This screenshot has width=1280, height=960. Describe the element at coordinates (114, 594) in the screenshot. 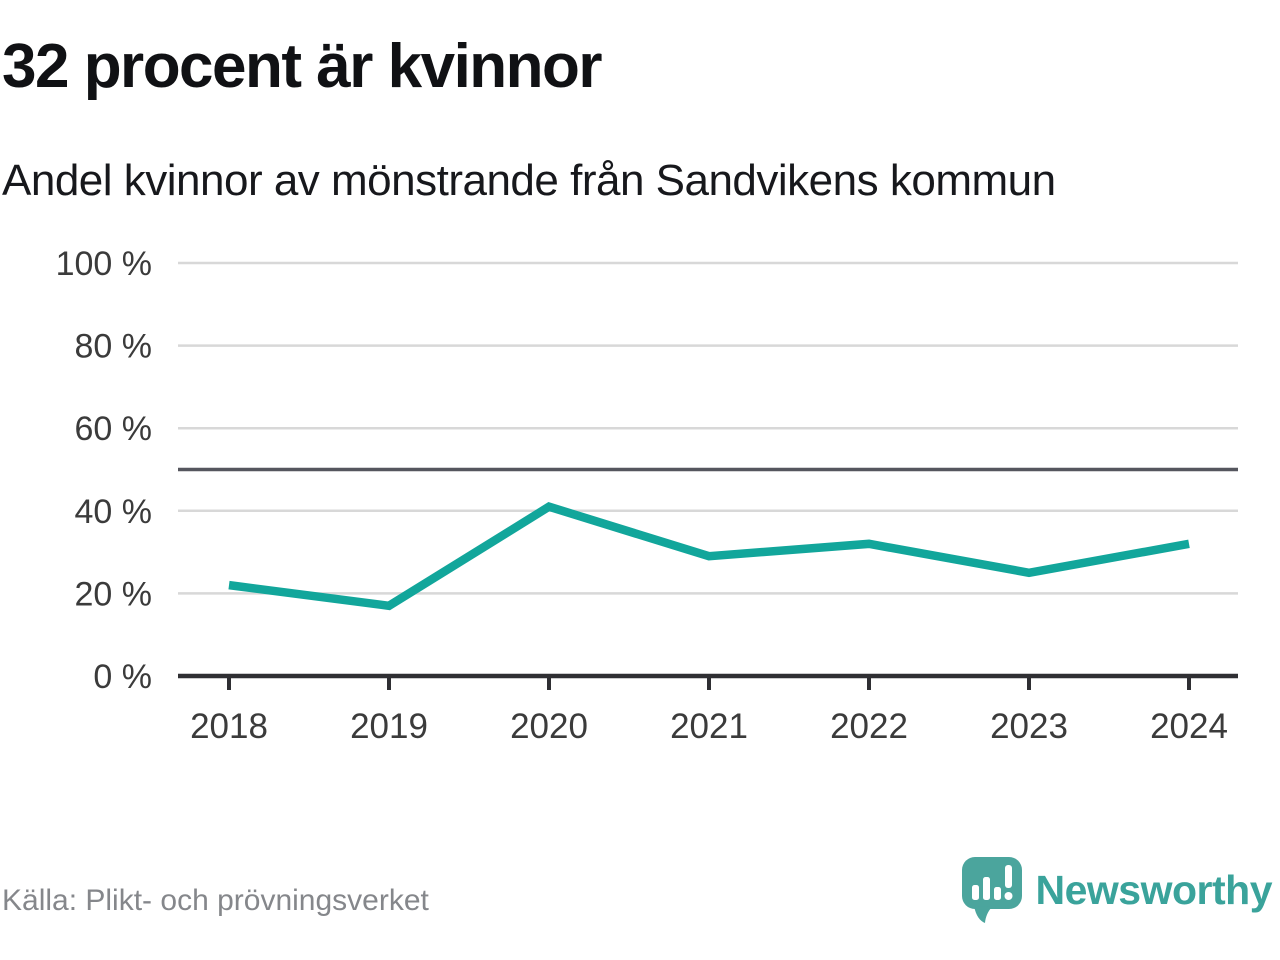

I see `y-axis-tick-label: 20 %` at that location.